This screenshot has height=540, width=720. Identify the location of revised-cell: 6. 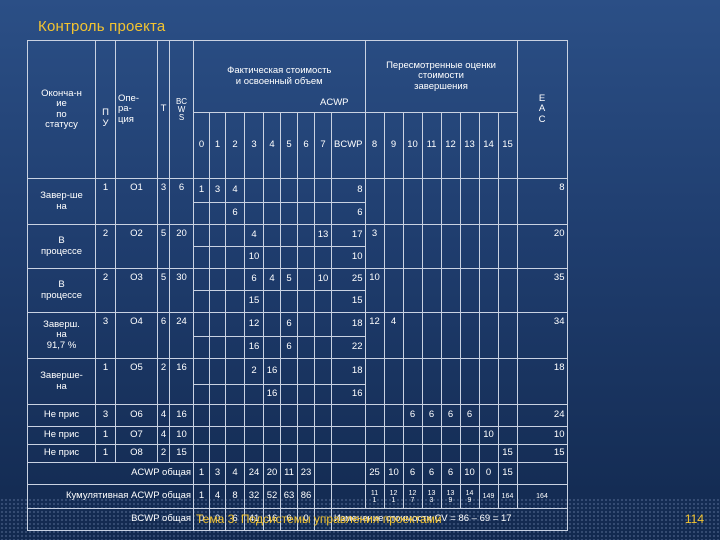
(431, 415).